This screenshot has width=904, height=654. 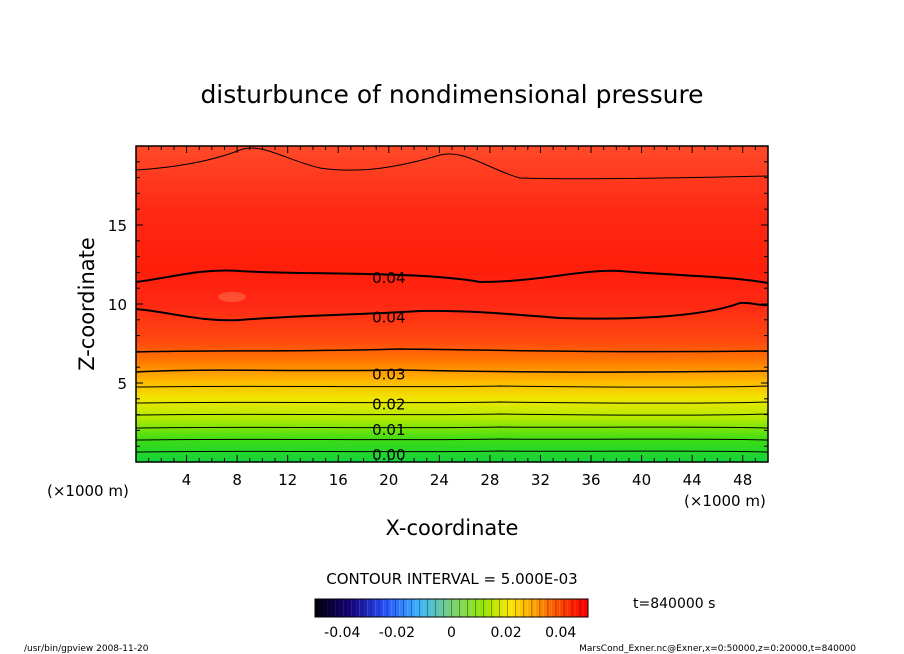 I want to click on contour-interval-text: CONTOUR INTERVAL = 5.000E-03, so click(x=451, y=579).